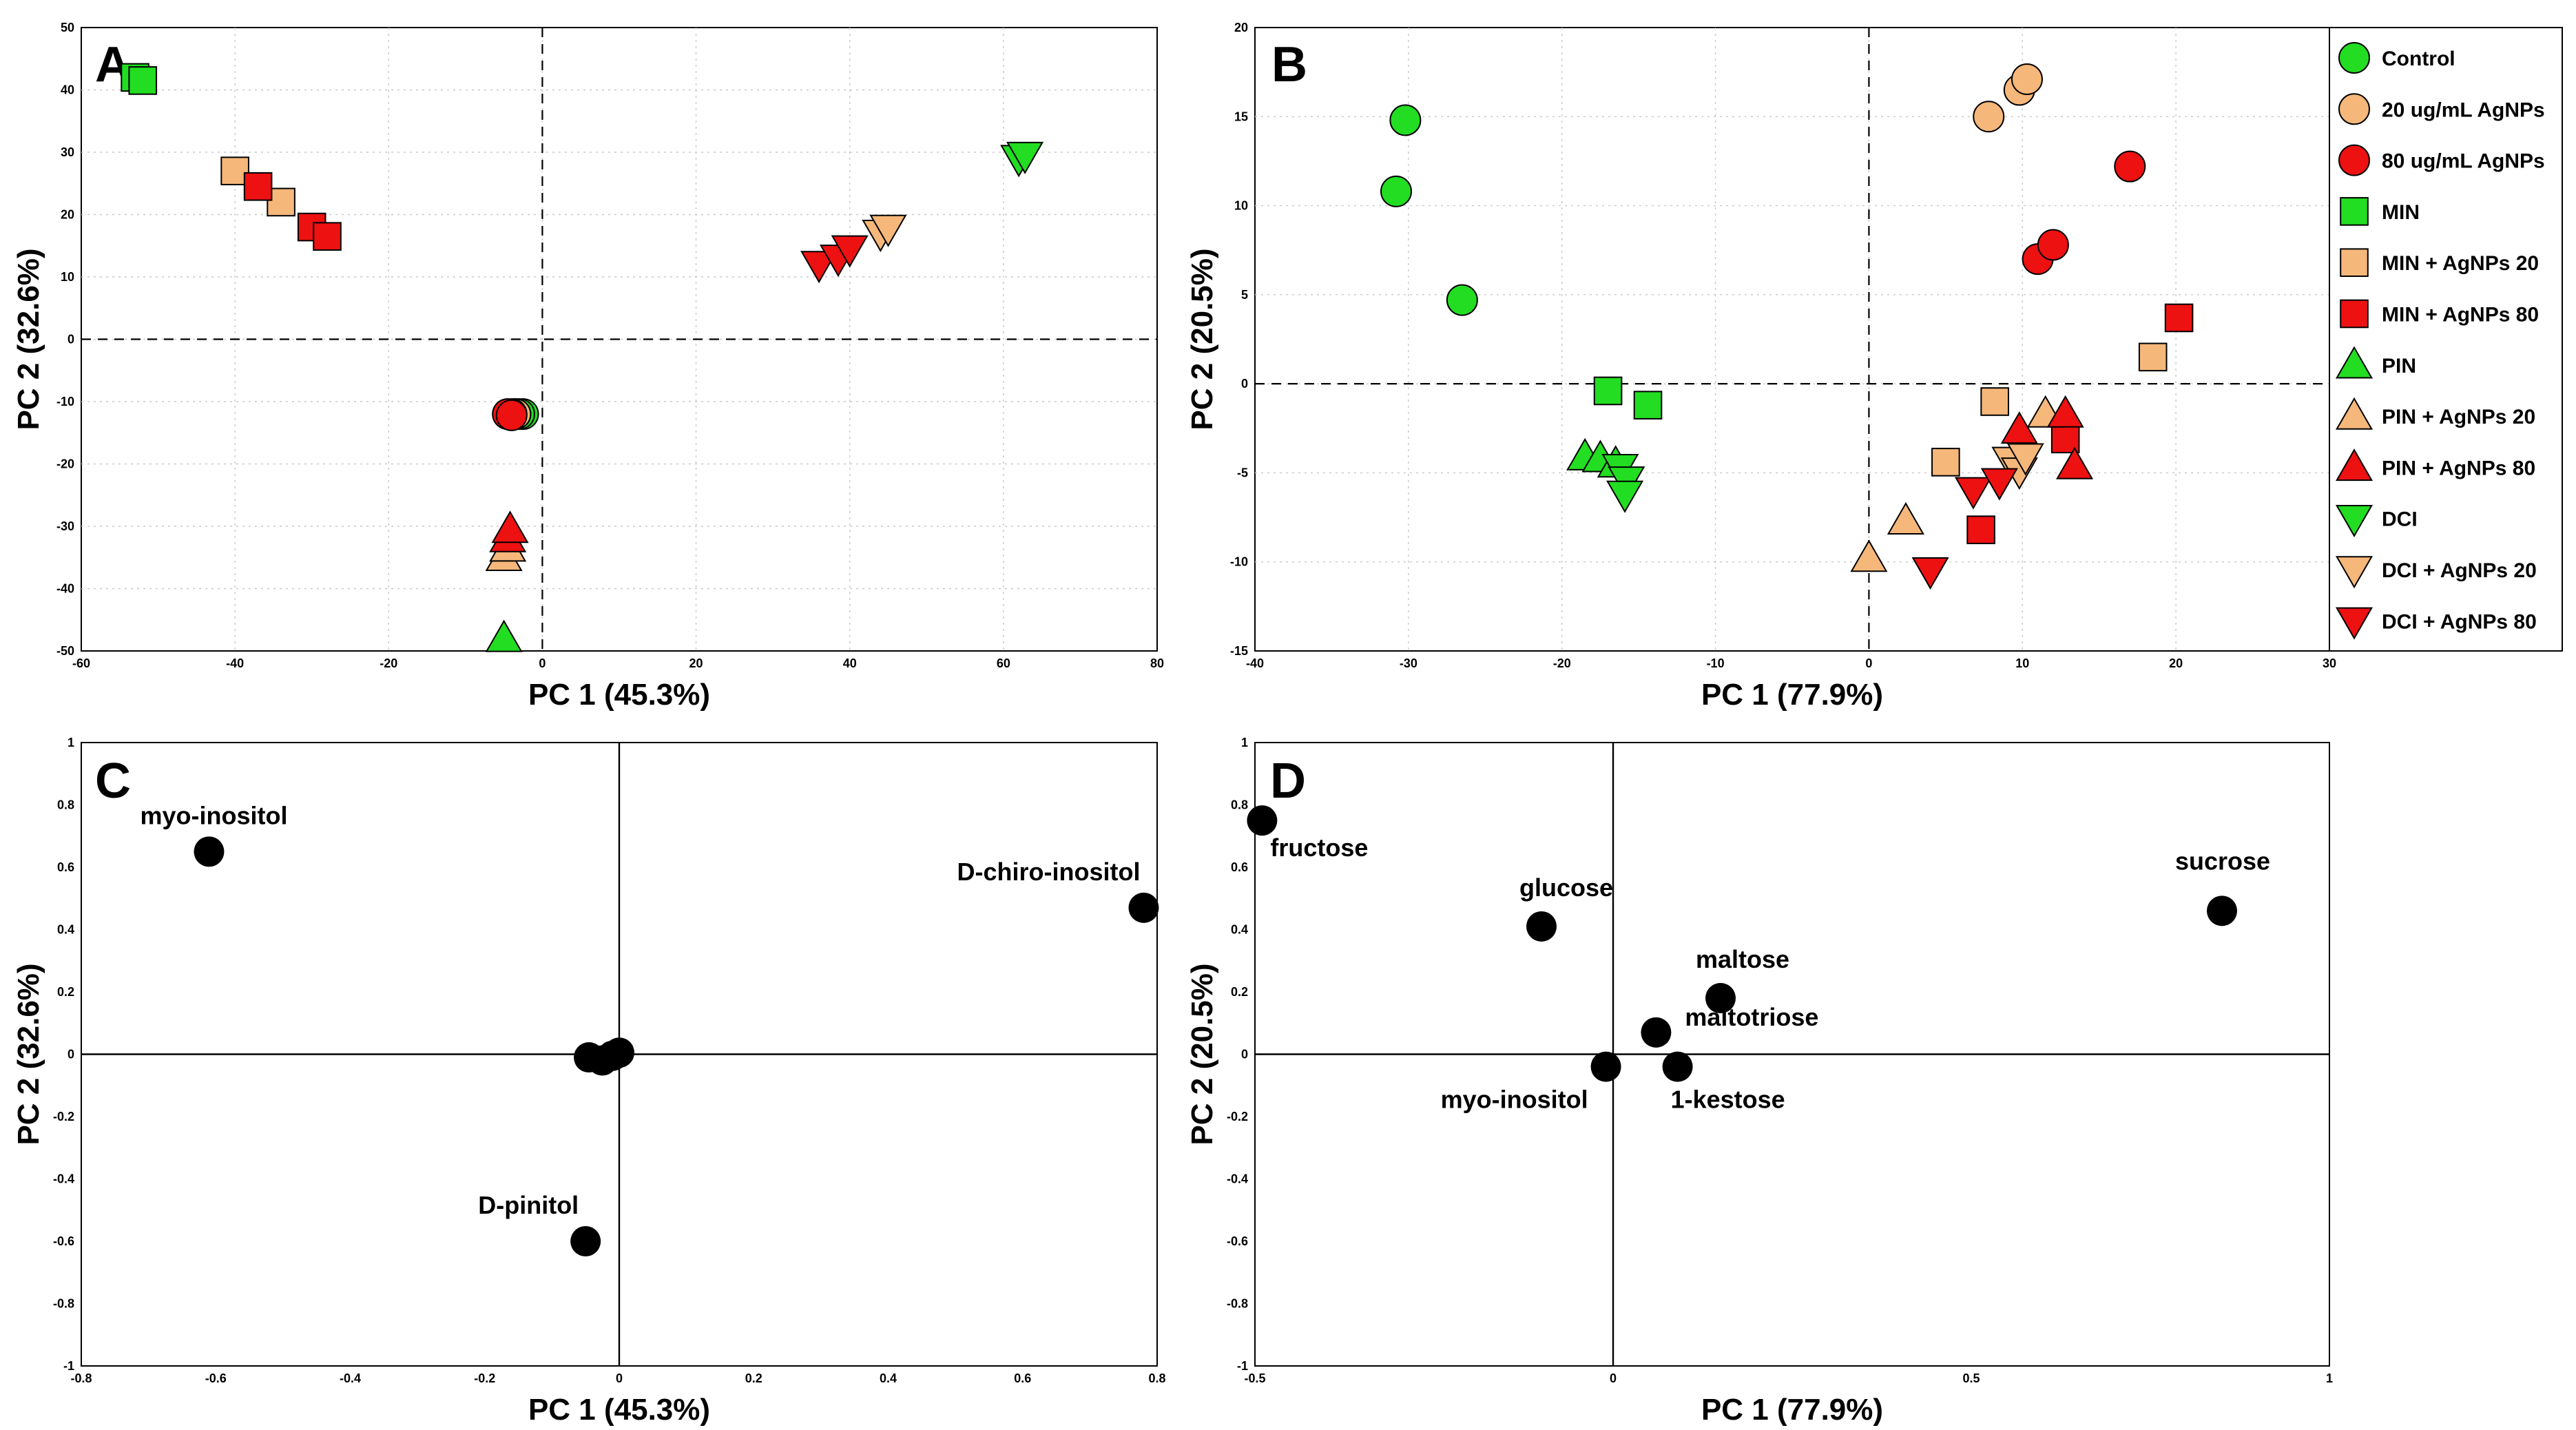 Image resolution: width=2576 pixels, height=1430 pixels. What do you see at coordinates (1241, 206) in the screenshot?
I see `y-tick-label: 10` at bounding box center [1241, 206].